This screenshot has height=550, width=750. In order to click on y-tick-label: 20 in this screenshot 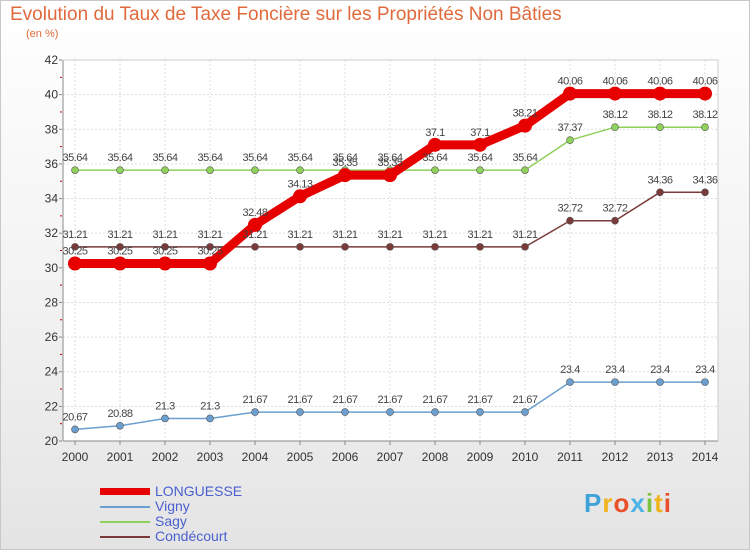, I will do `click(52, 441)`.